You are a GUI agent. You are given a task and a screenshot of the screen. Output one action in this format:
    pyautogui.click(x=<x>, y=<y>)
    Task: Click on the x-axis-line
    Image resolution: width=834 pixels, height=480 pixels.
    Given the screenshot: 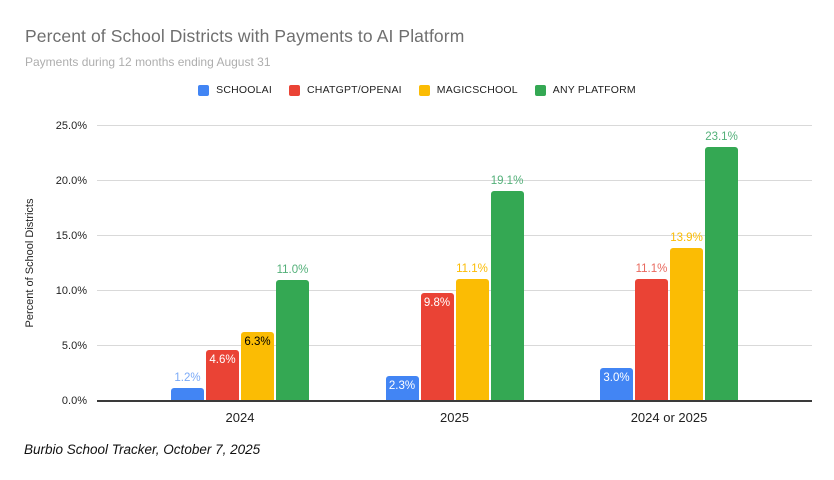 What is the action you would take?
    pyautogui.click(x=454, y=401)
    